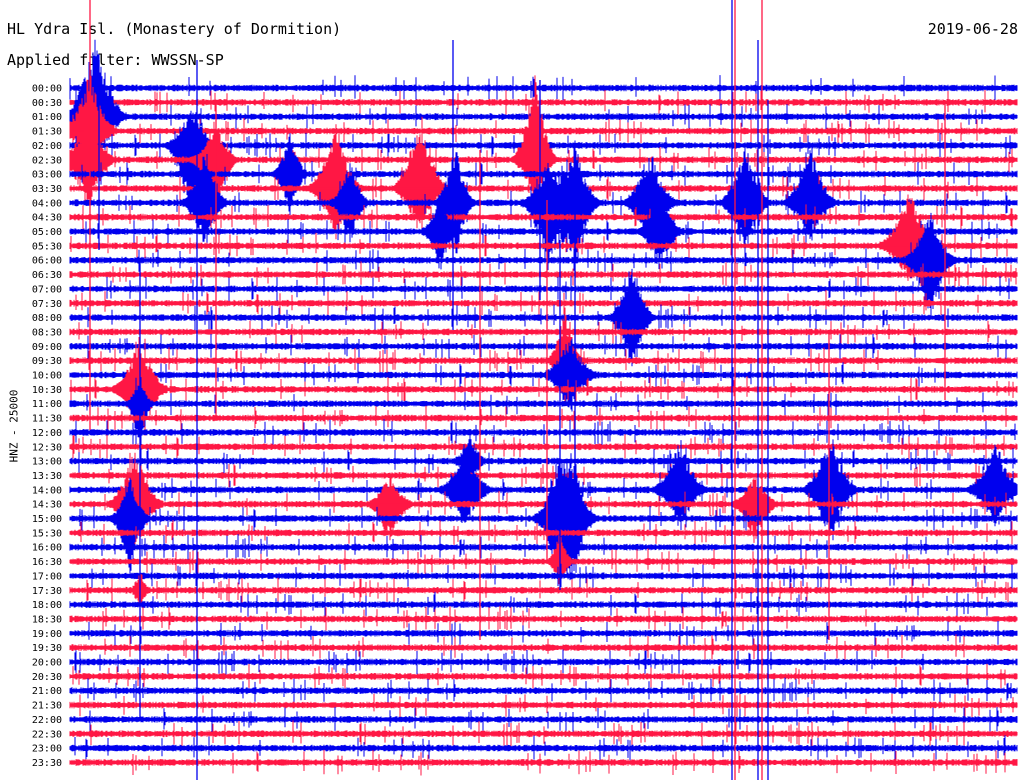 The width and height of the screenshot is (1024, 780). Describe the element at coordinates (47, 605) in the screenshot. I see `row-time-label: 18:00` at that location.